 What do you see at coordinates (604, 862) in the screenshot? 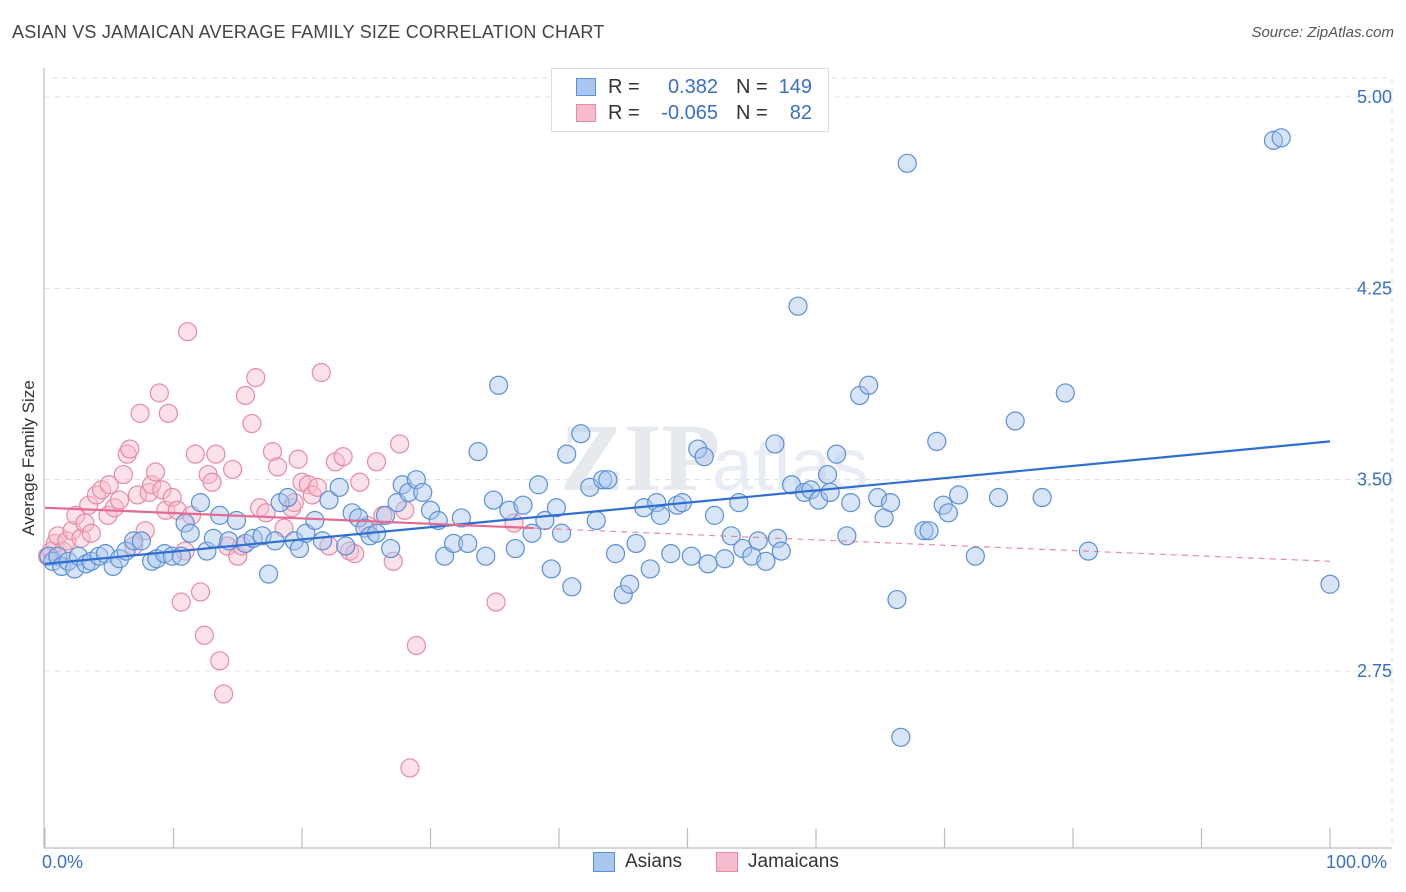
I see `bottom-legend-swatch-asians` at bounding box center [604, 862].